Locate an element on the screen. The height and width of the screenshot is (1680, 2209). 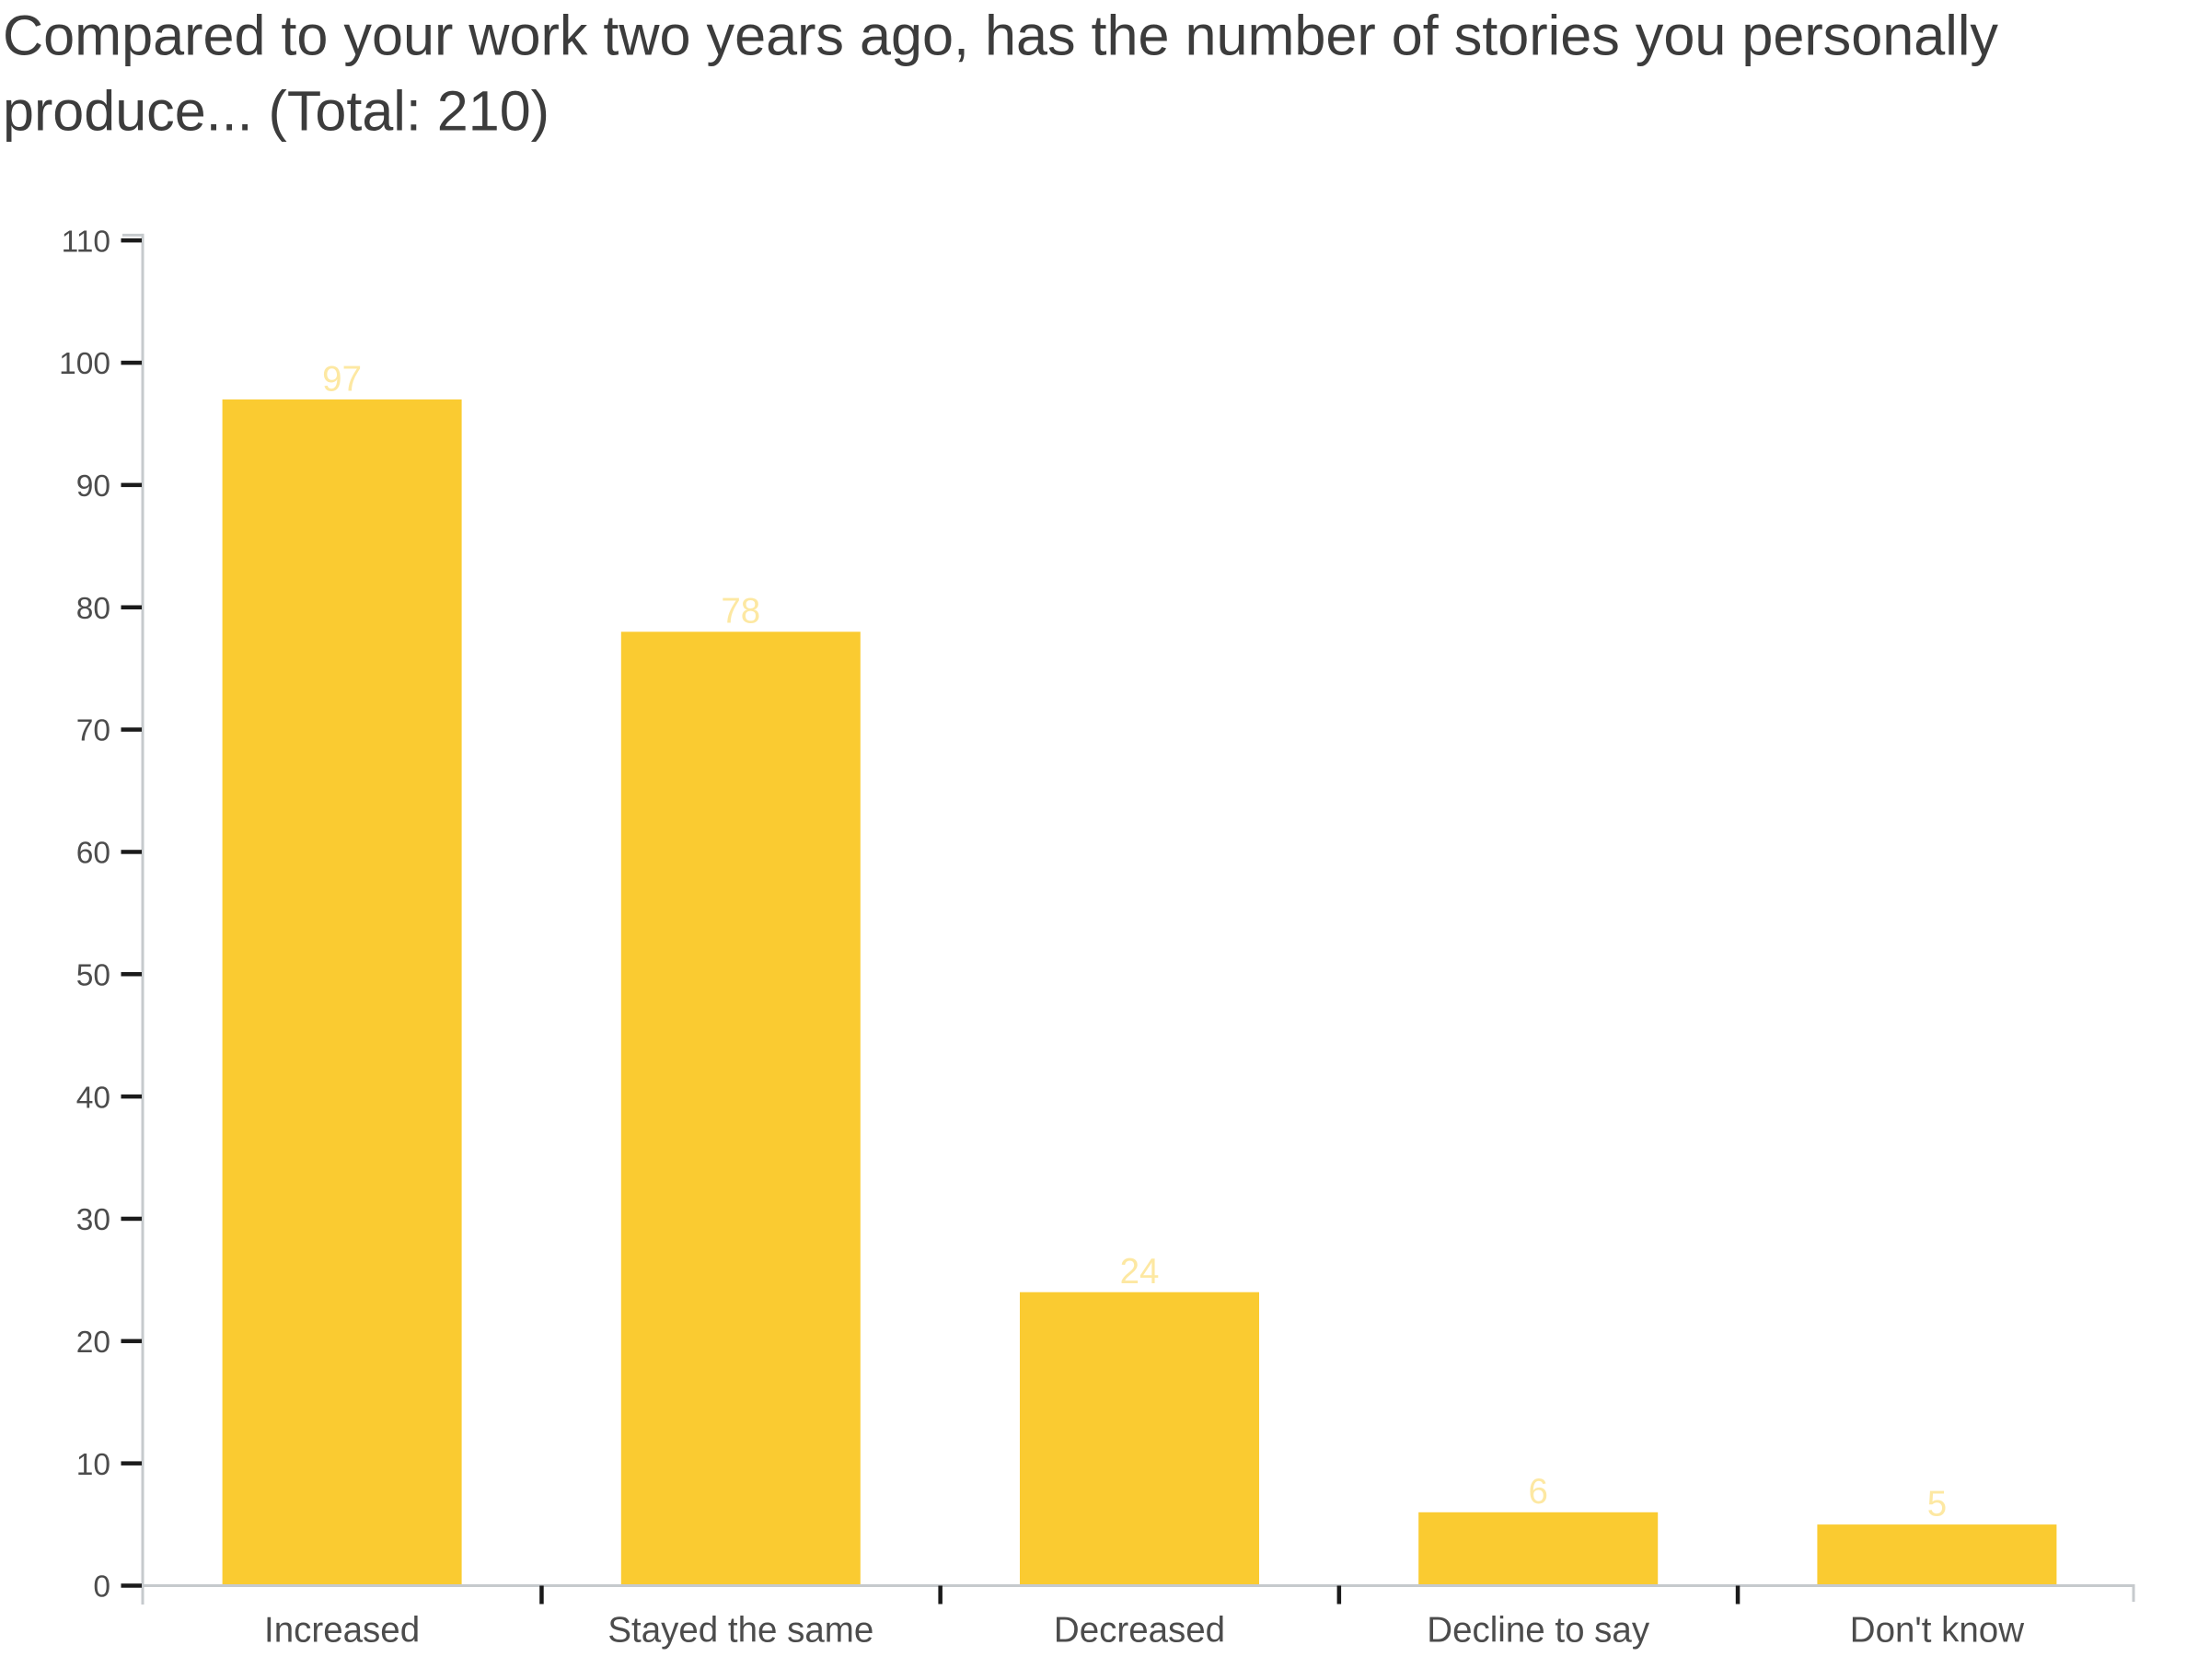
svg-text: 20 is located at coordinates (93, 1343).